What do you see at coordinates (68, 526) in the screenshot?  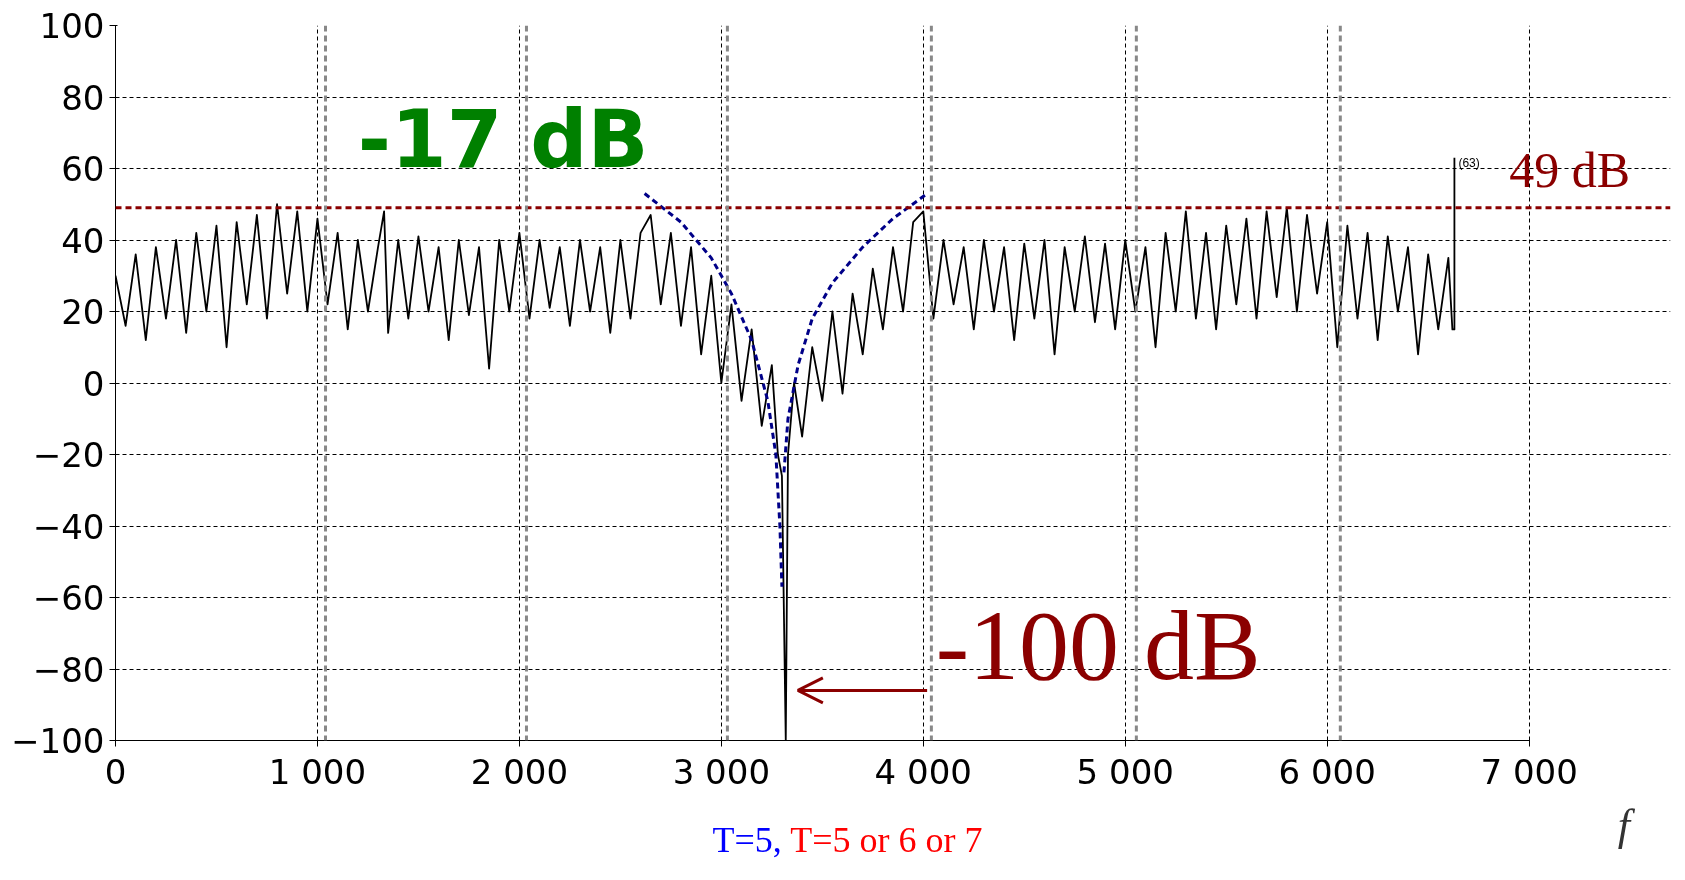 I see `y-tick-label: −40` at bounding box center [68, 526].